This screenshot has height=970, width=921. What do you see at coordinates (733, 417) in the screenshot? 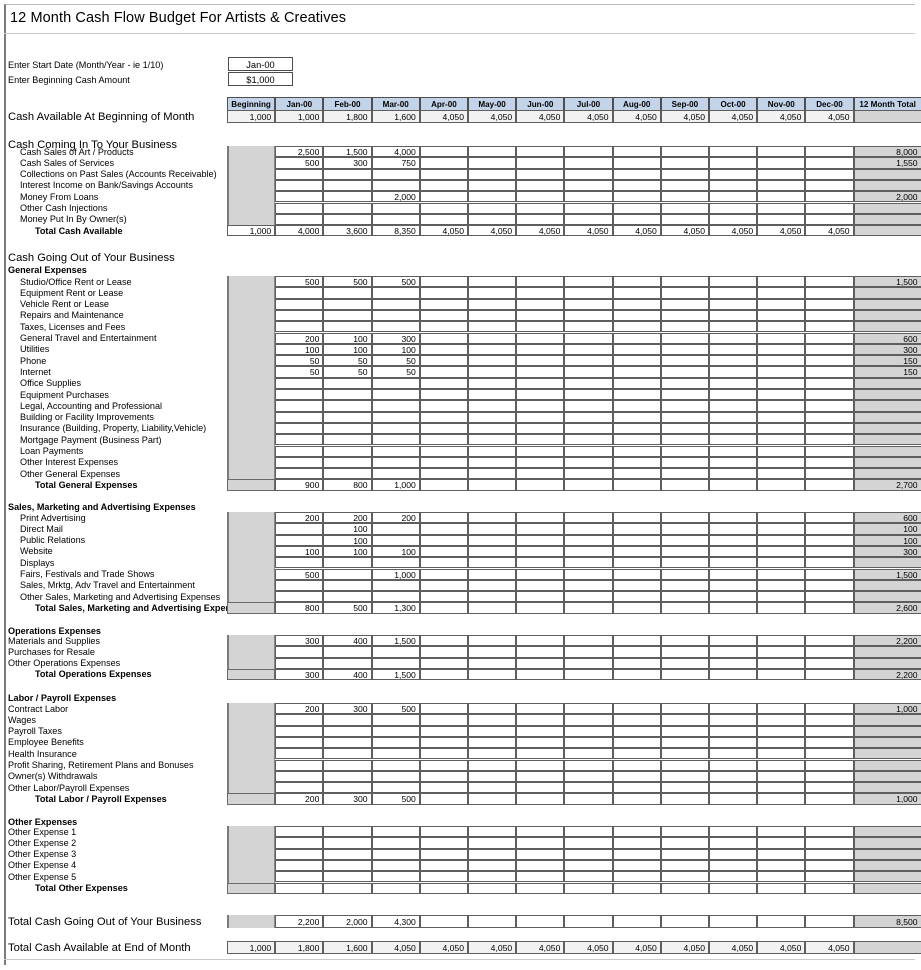
I see `cell-general-expenses-r12-c9` at bounding box center [733, 417].